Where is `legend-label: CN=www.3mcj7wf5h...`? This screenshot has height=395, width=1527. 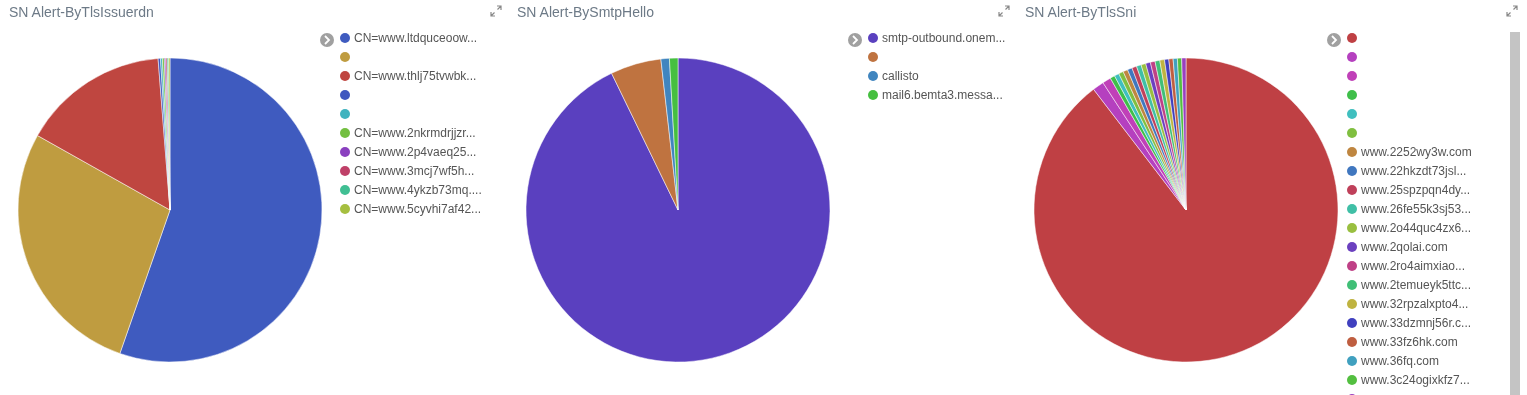 legend-label: CN=www.3mcj7wf5h... is located at coordinates (414, 171).